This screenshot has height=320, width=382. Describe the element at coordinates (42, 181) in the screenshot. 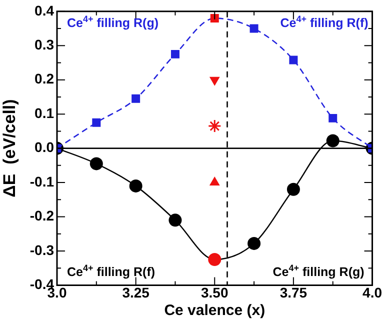

I see `y-tick-label: -0.1` at that location.